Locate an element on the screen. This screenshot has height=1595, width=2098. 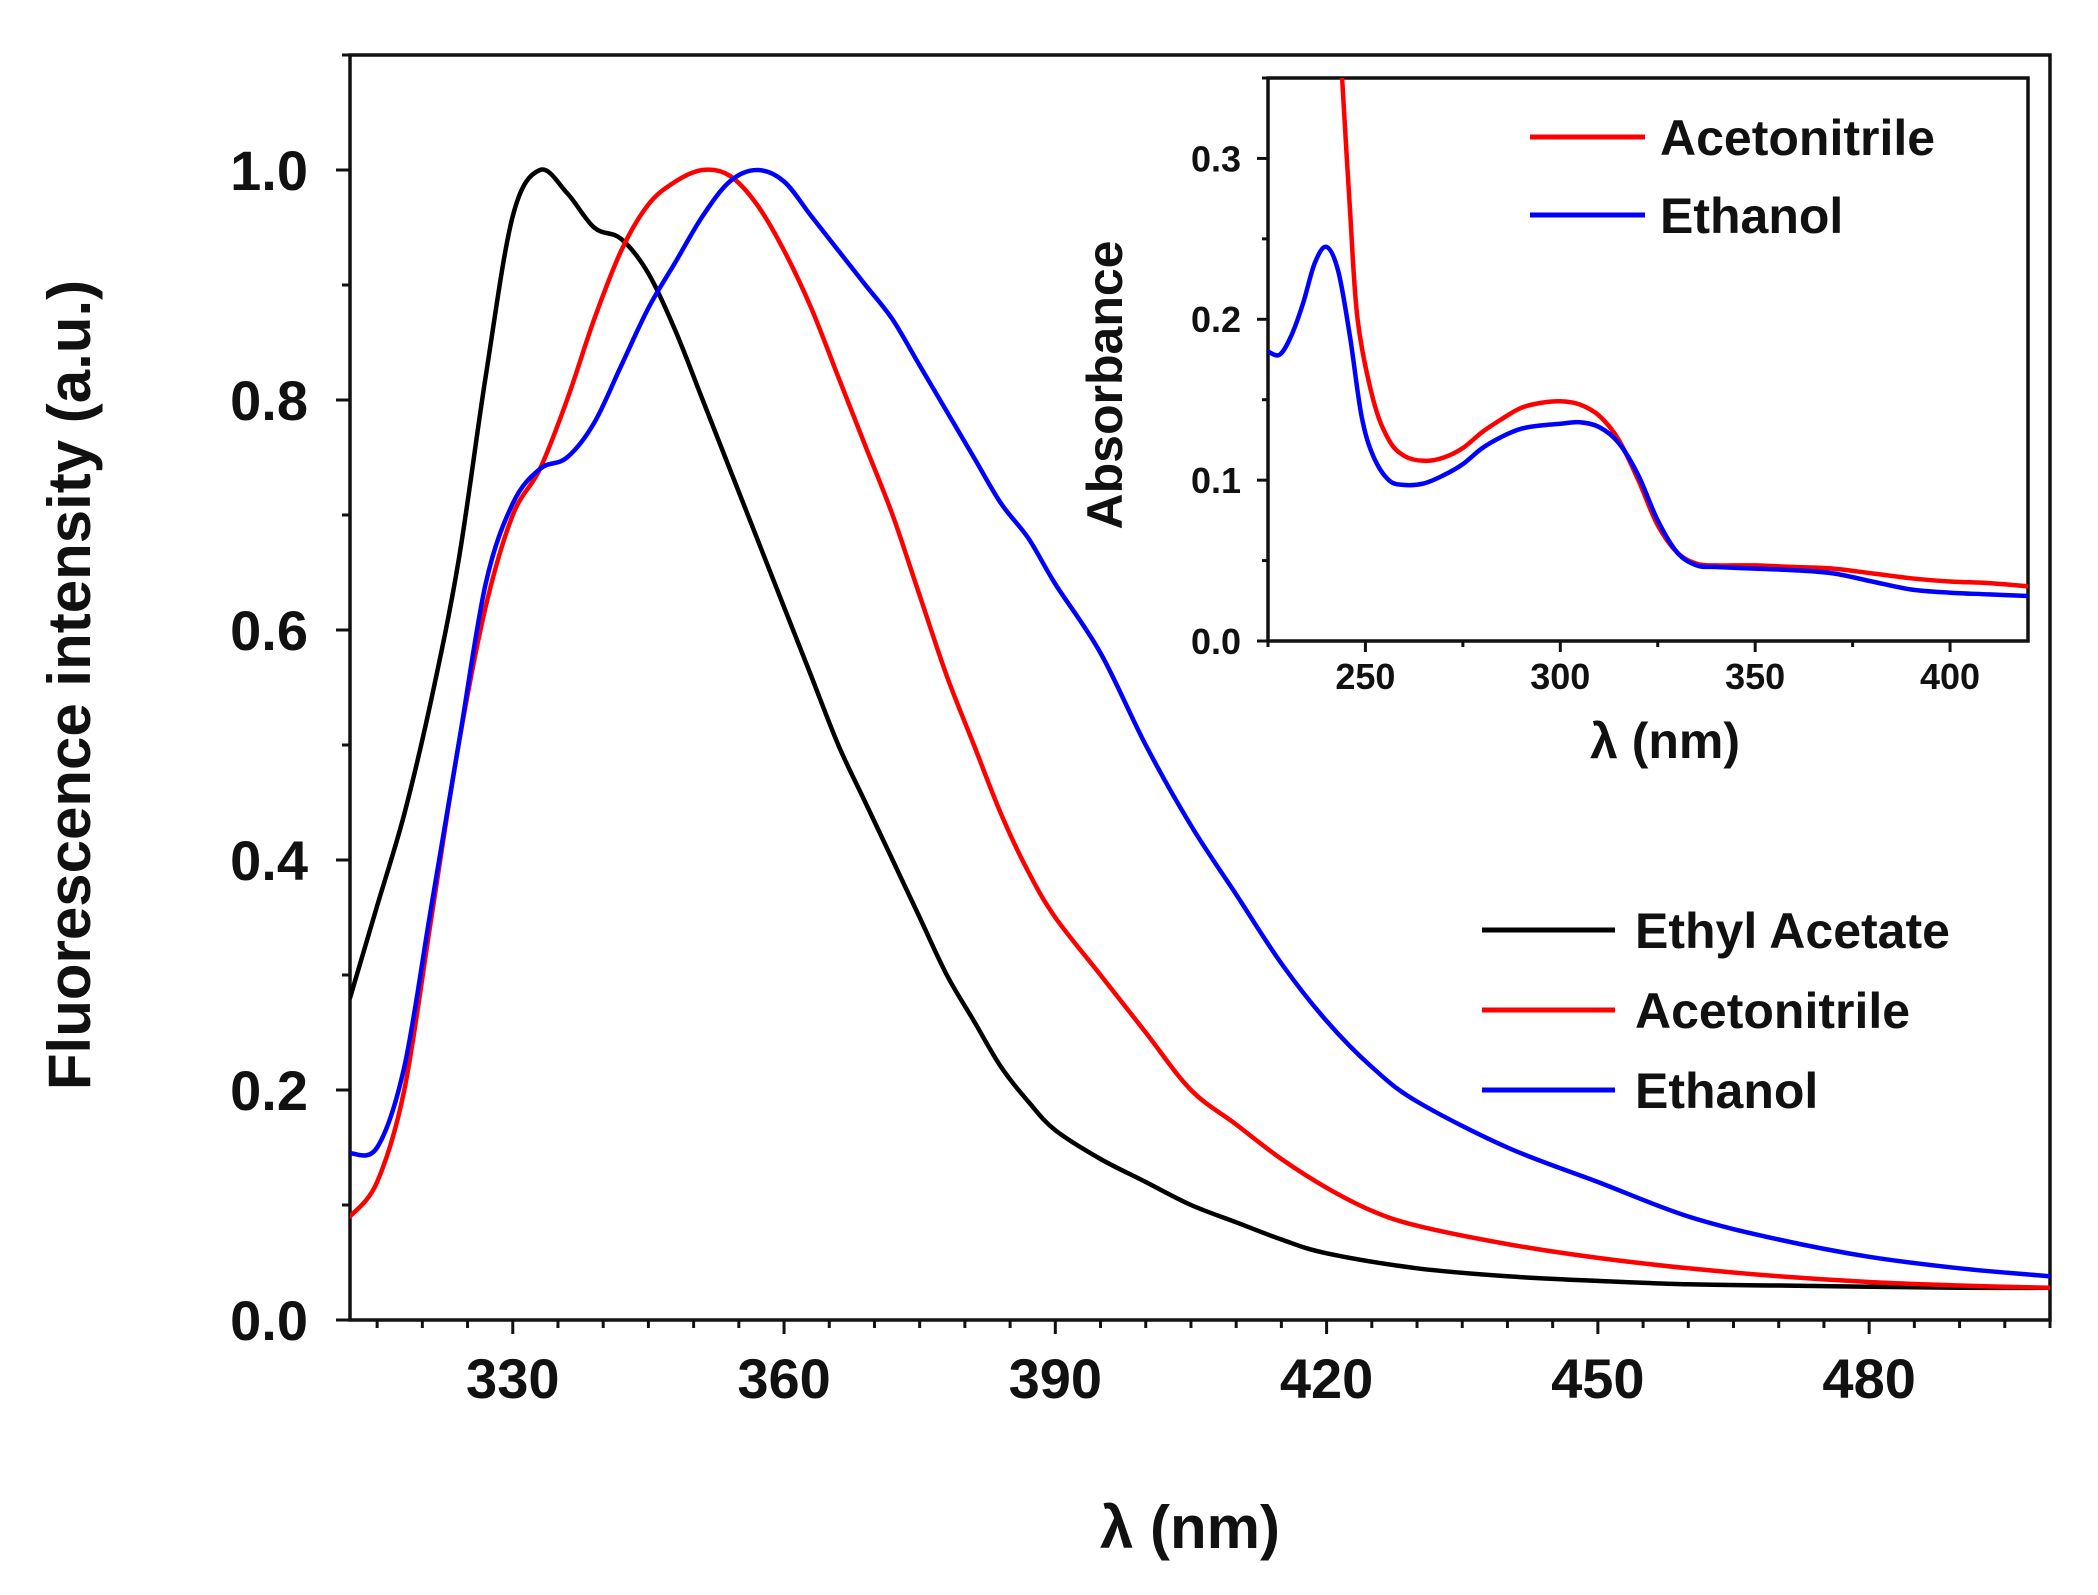
inset-x-tick-label: 400 is located at coordinates (1950, 676).